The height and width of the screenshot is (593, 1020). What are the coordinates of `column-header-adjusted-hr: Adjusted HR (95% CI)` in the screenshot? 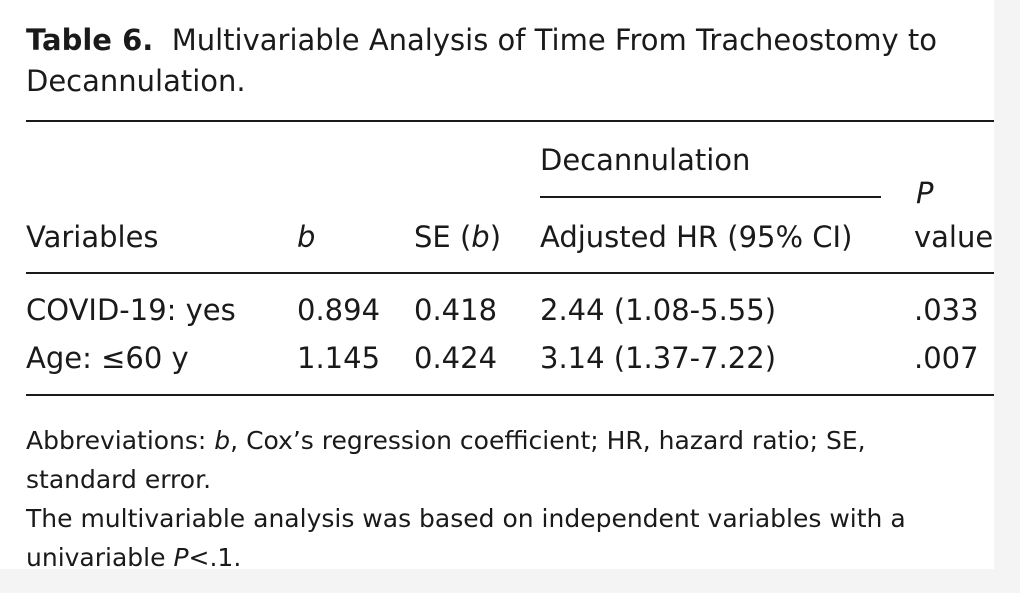 It's located at (696, 237).